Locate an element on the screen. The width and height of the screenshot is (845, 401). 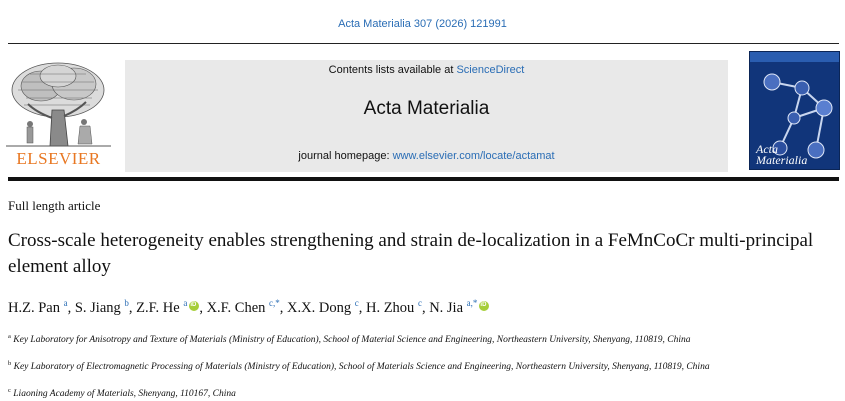
author: H. Zhou c is located at coordinates (393, 307).